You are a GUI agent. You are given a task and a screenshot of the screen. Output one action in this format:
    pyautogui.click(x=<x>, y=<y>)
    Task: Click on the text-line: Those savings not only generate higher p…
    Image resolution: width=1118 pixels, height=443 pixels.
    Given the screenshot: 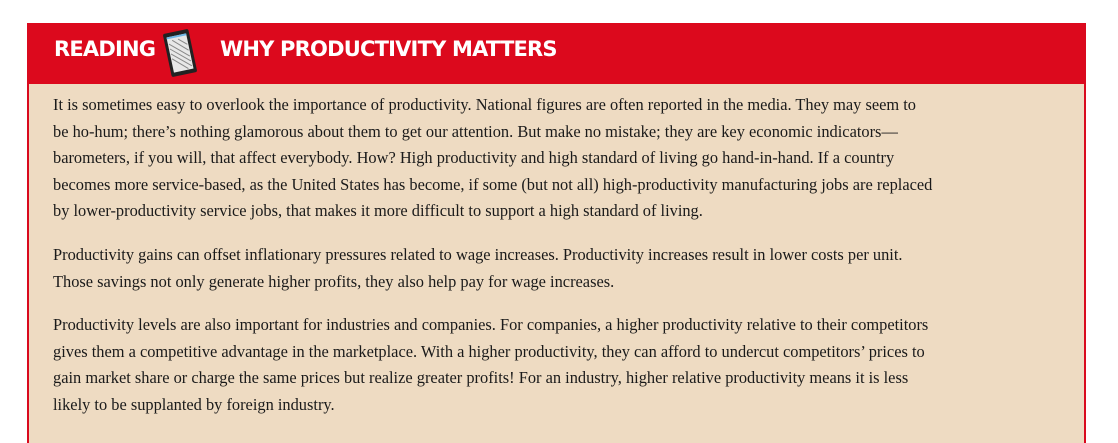 What is the action you would take?
    pyautogui.click(x=334, y=281)
    